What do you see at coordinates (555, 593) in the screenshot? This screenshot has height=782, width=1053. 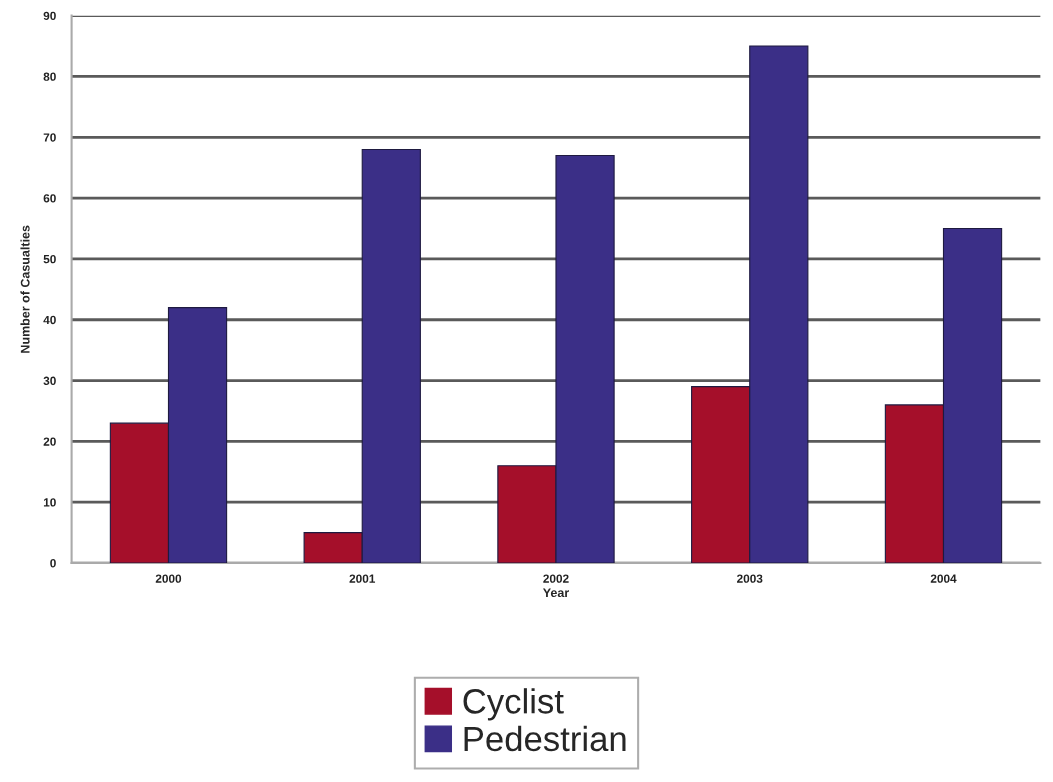 I see `x-axis-title: Year` at bounding box center [555, 593].